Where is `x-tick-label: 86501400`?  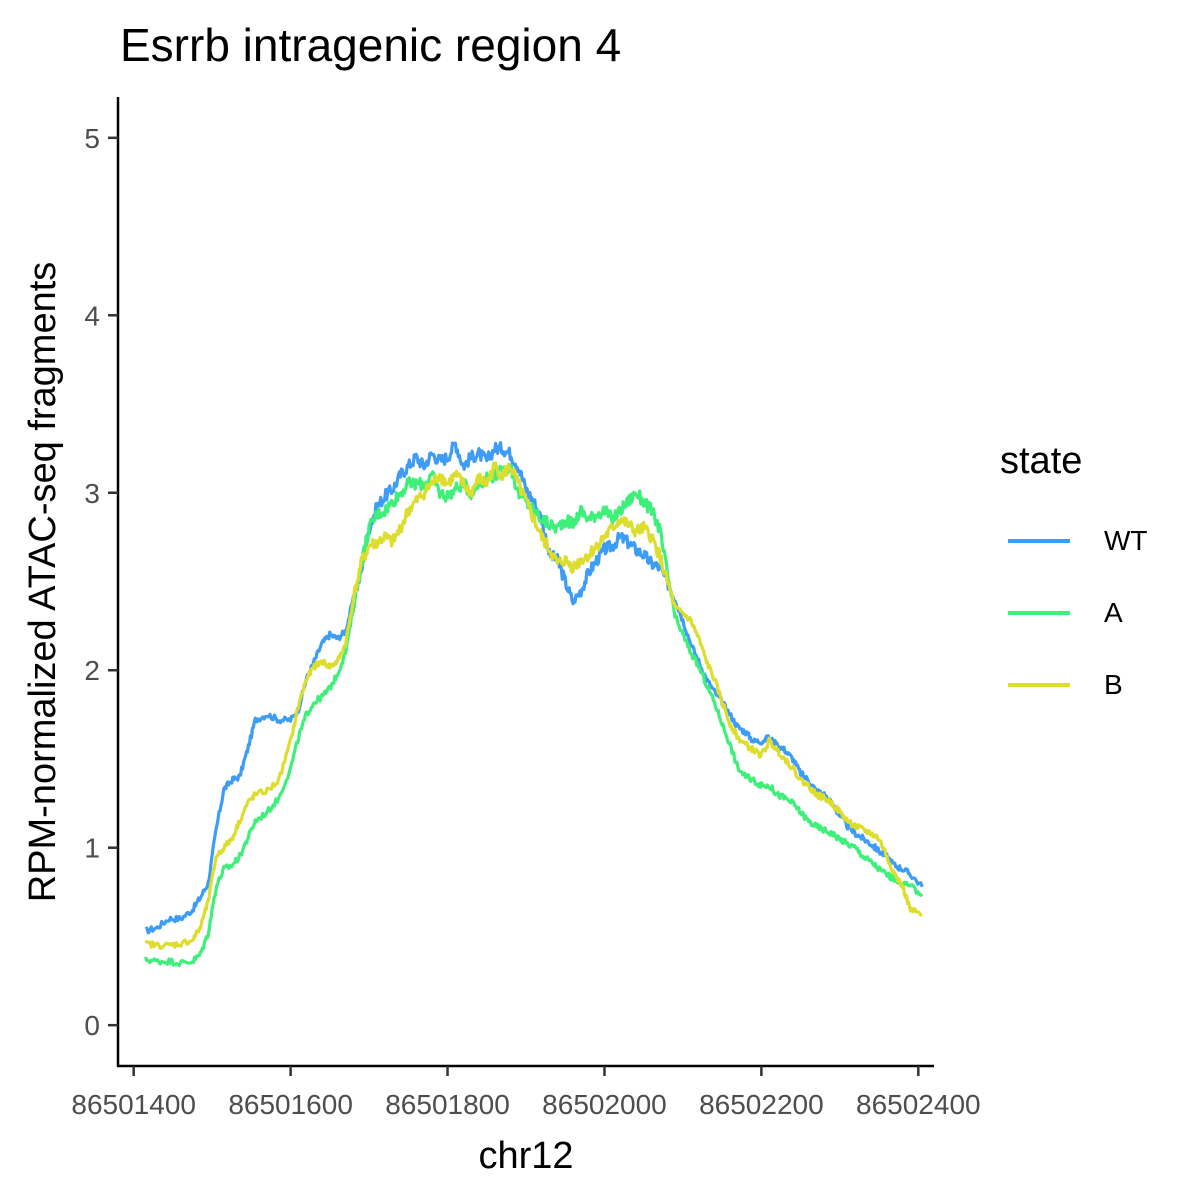
x-tick-label: 86501400 is located at coordinates (133, 1104).